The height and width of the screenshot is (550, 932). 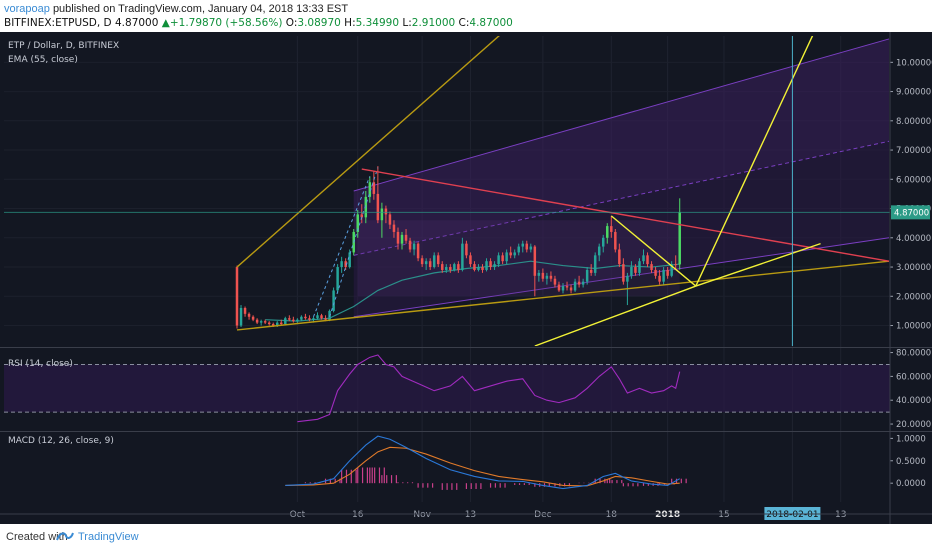 I want to click on last-price-label: 4.87000, so click(x=911, y=213).